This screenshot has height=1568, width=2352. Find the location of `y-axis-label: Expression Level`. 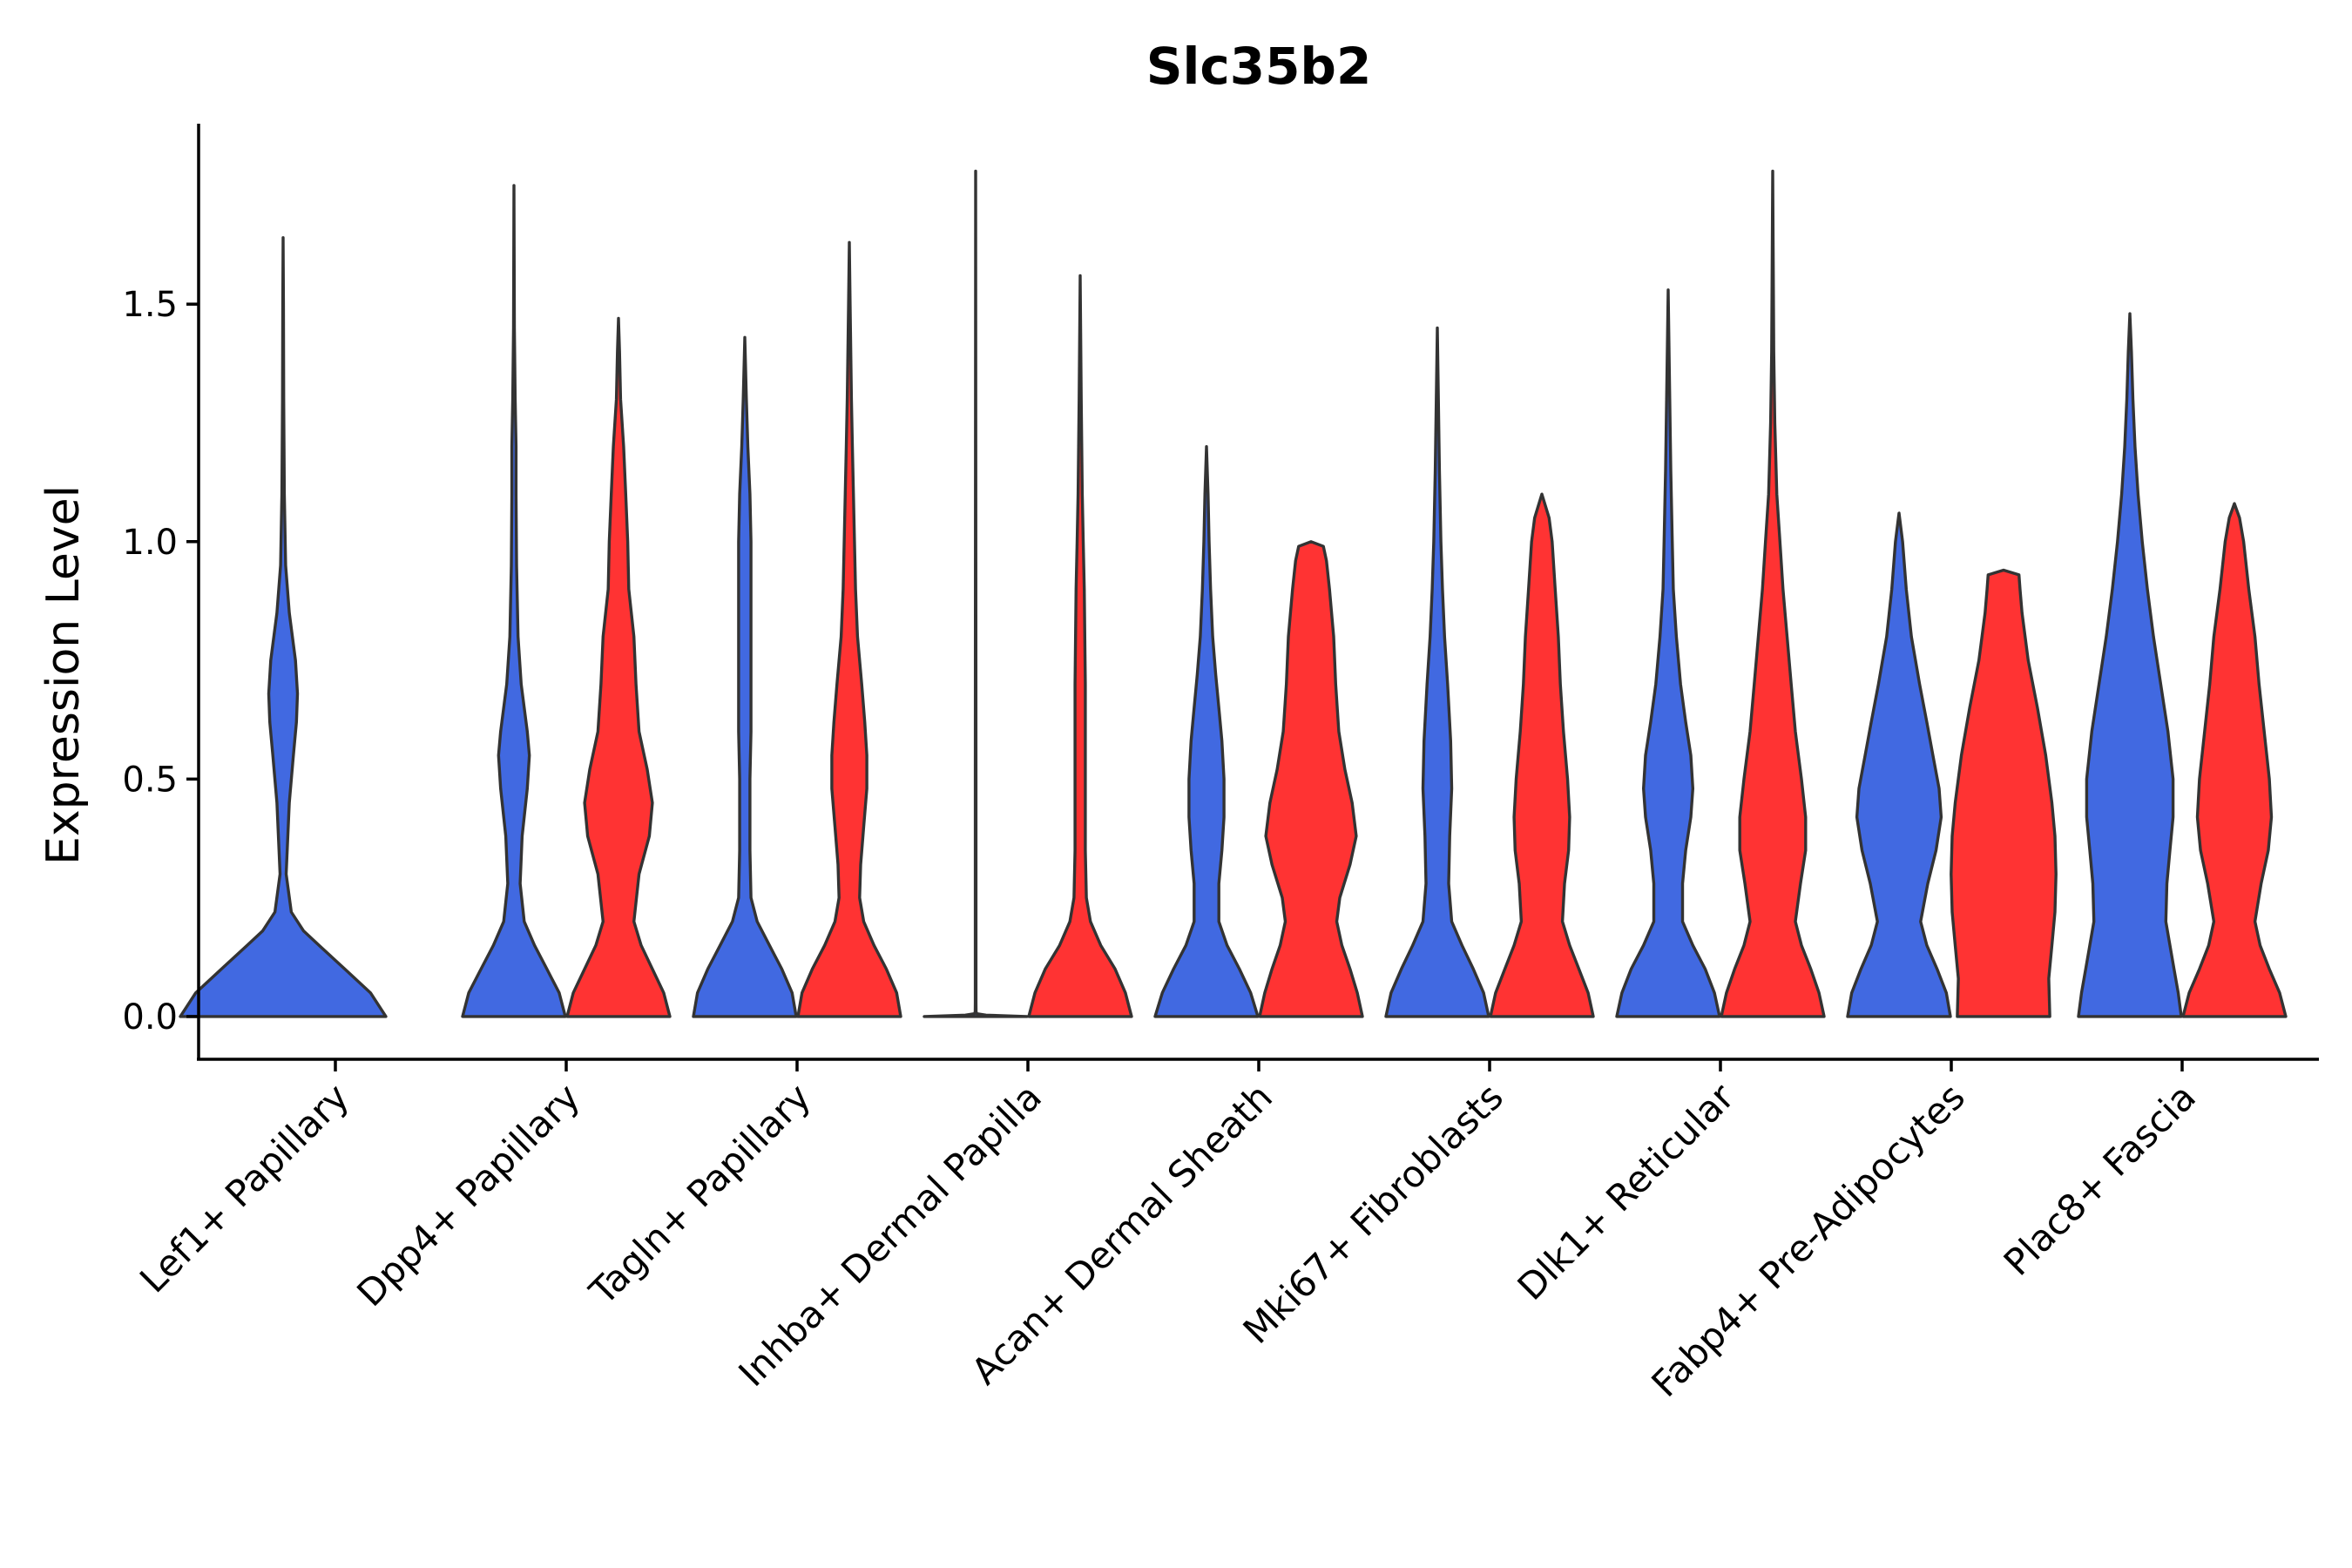

y-axis-label: Expression Level is located at coordinates (64, 675).